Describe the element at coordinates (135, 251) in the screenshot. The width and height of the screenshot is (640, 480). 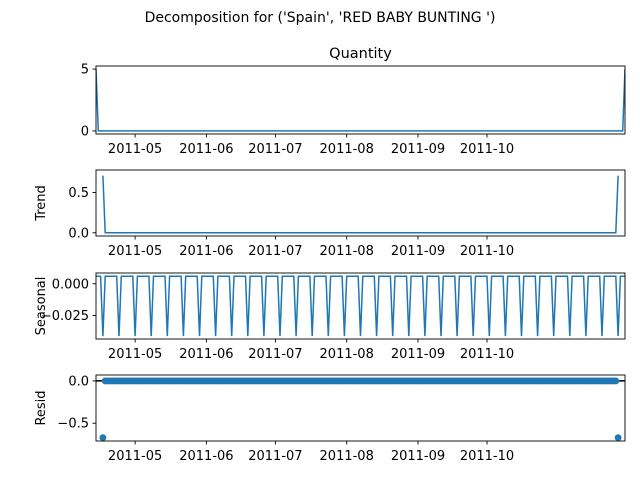
I see `x-tick-label-trend: 2011-05` at that location.